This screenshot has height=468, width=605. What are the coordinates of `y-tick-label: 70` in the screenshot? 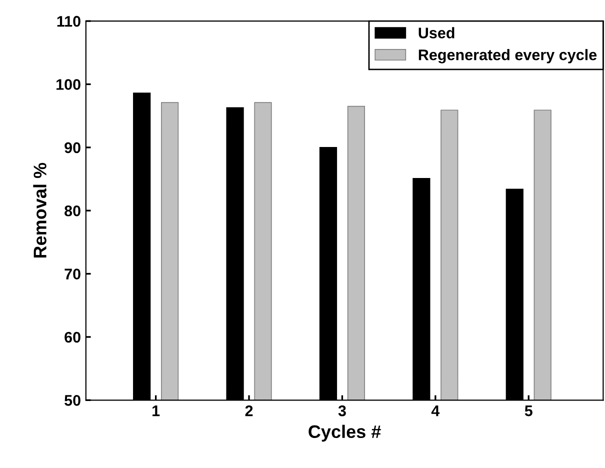 It's located at (72, 274).